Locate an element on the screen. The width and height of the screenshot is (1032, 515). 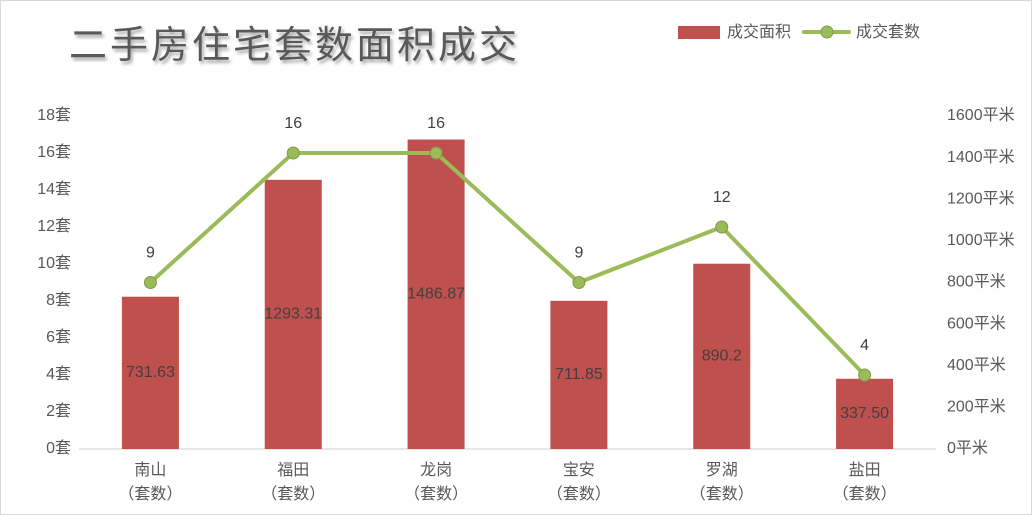
right-axis-tick-label: 0平米 is located at coordinates (967, 448).